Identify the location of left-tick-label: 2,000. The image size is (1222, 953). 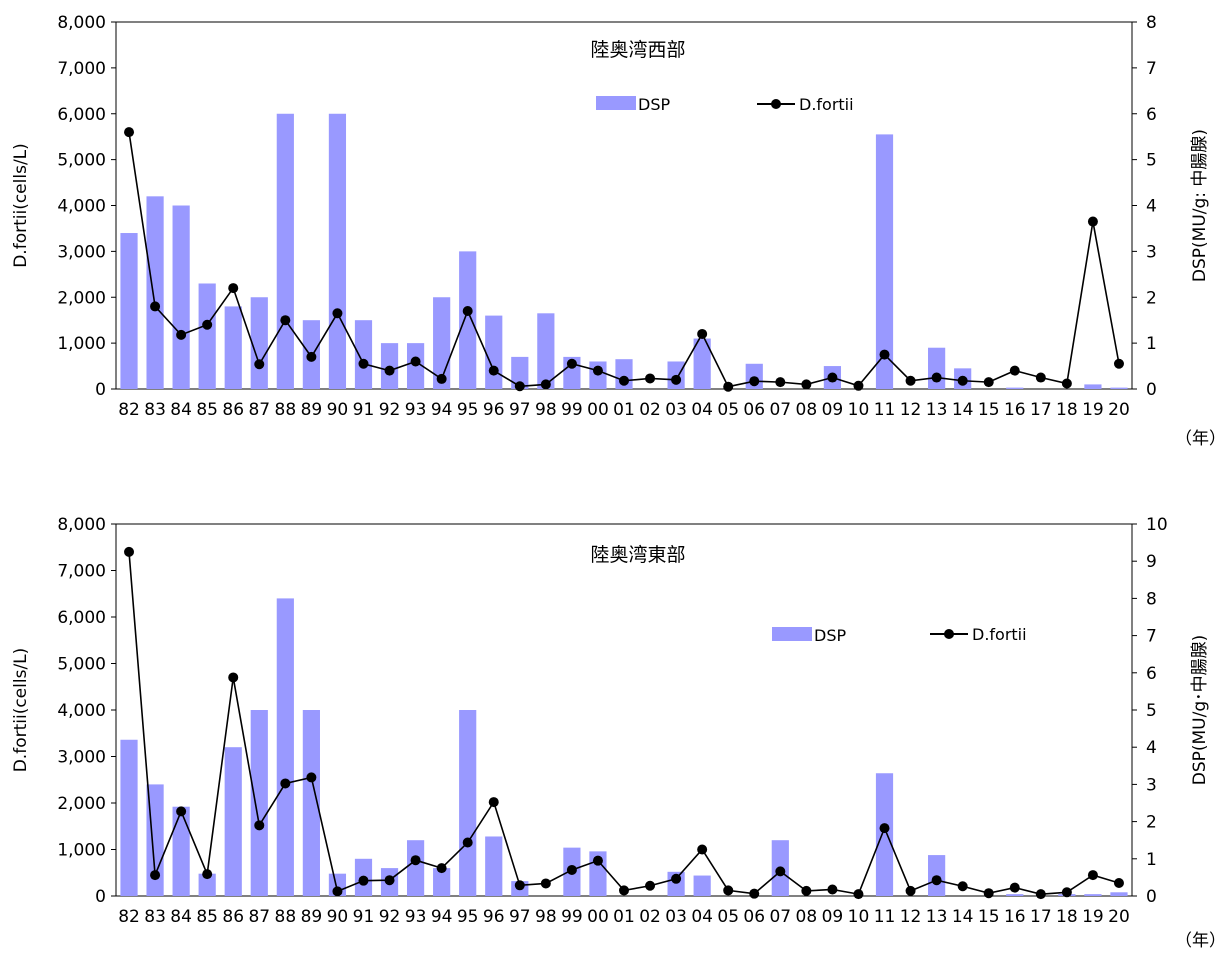
(81, 298).